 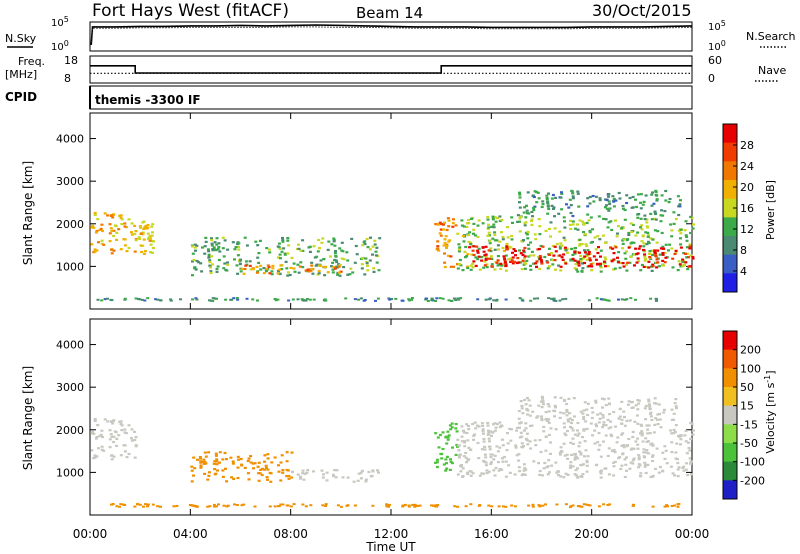 I want to click on power-colorbar-swatch, so click(x=730, y=190).